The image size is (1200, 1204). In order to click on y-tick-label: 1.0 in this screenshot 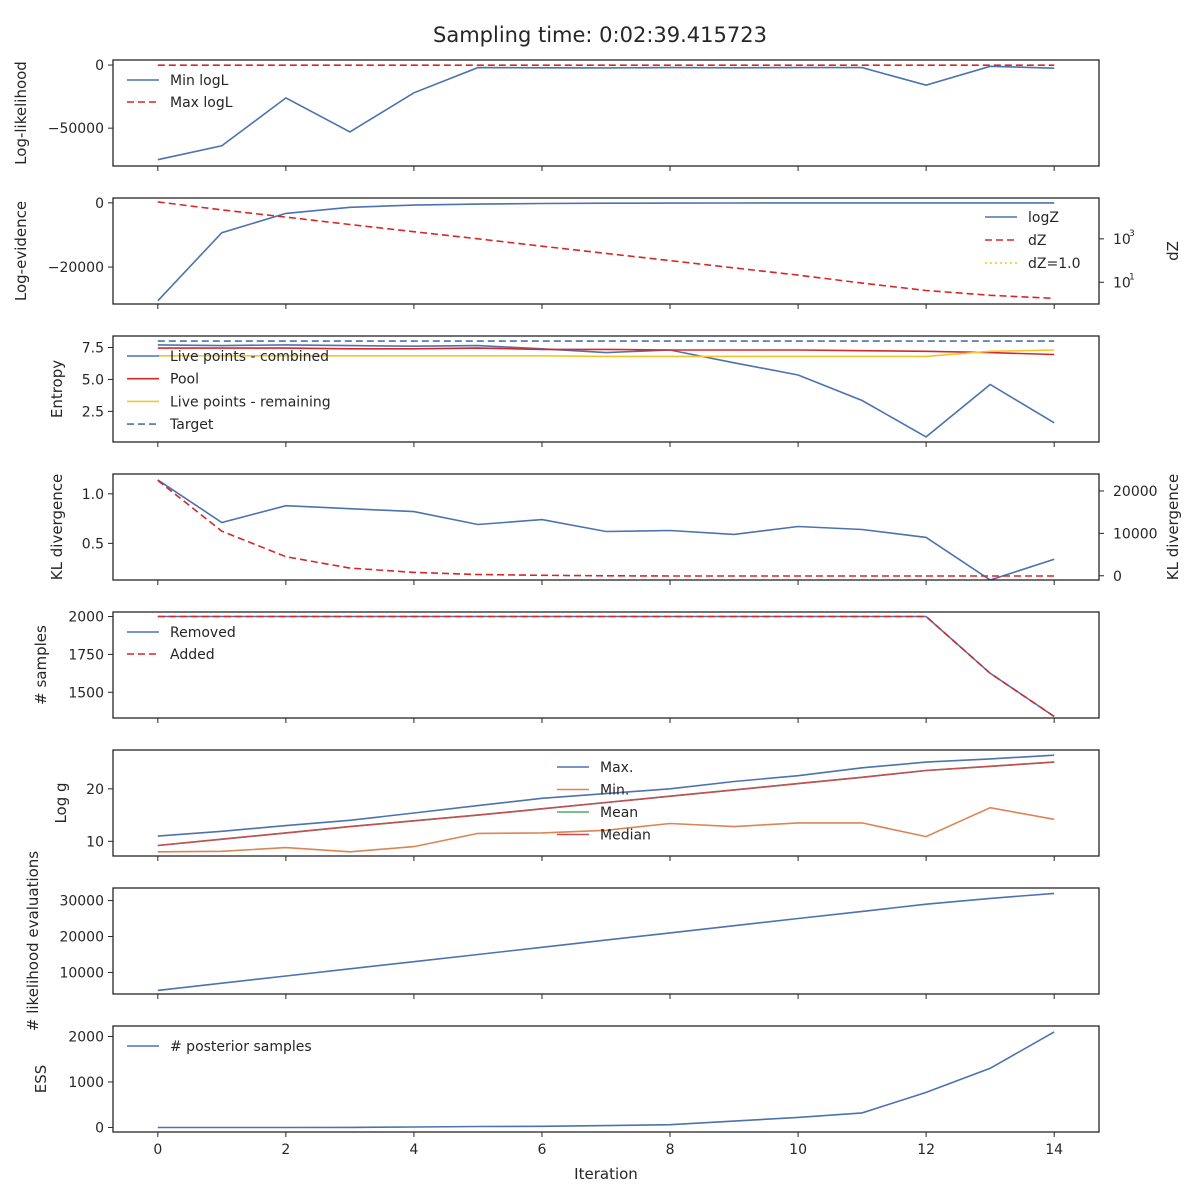, I will do `click(93, 495)`.